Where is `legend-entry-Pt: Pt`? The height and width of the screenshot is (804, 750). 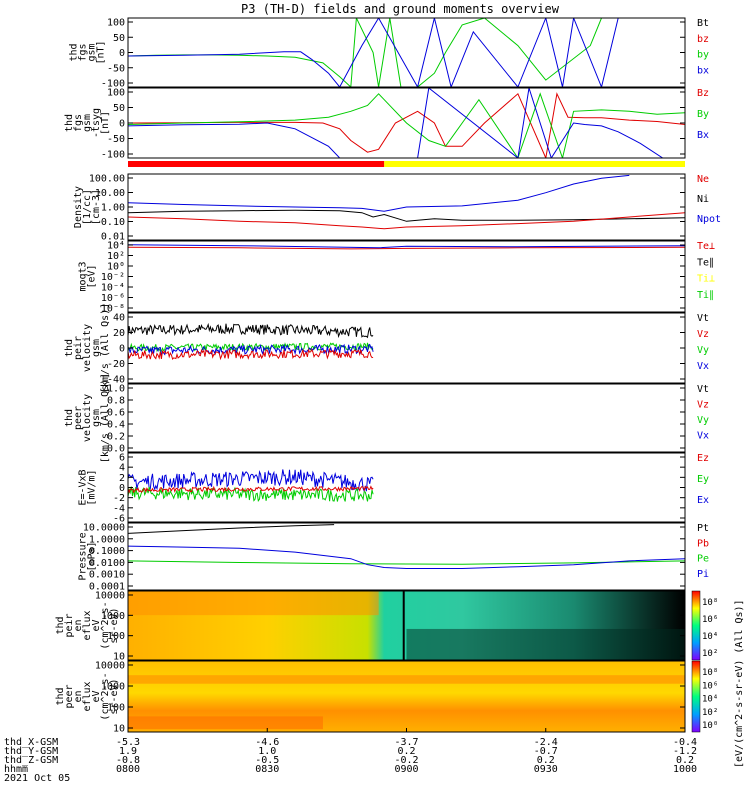 legend-entry-Pt: Pt is located at coordinates (703, 528).